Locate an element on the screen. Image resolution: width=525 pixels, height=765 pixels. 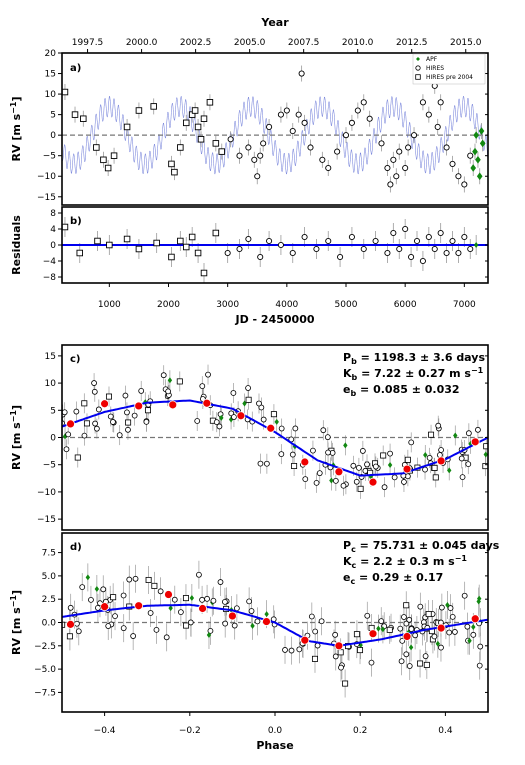
legend-box is located at coordinates (449, 69).